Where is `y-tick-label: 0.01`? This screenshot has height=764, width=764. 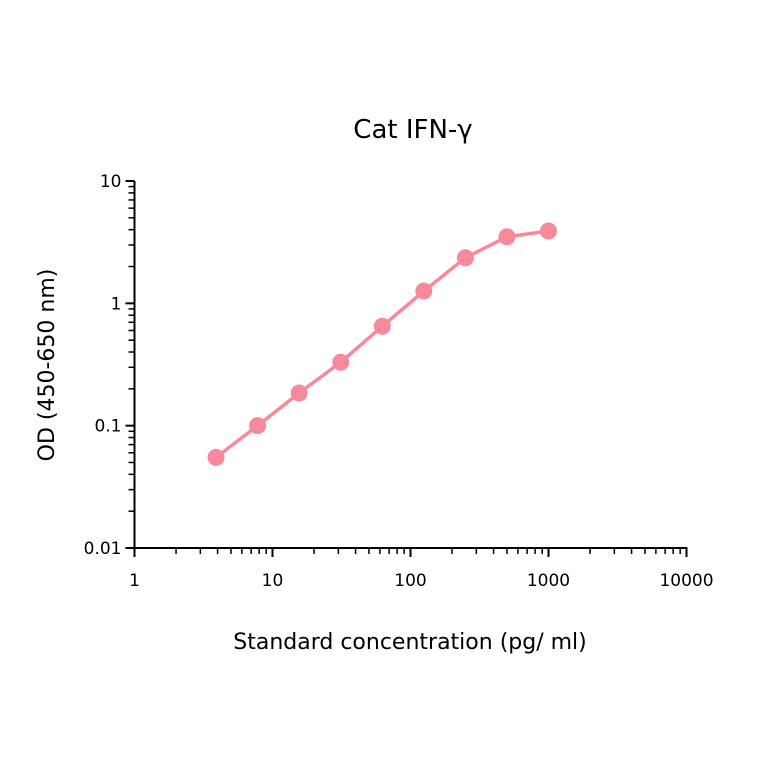 y-tick-label: 0.01 is located at coordinates (103, 549).